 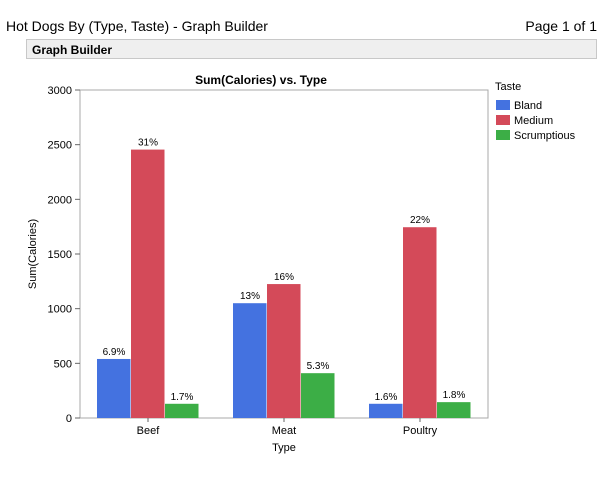 I want to click on bar-data-label: 6.9%, so click(x=114, y=352).